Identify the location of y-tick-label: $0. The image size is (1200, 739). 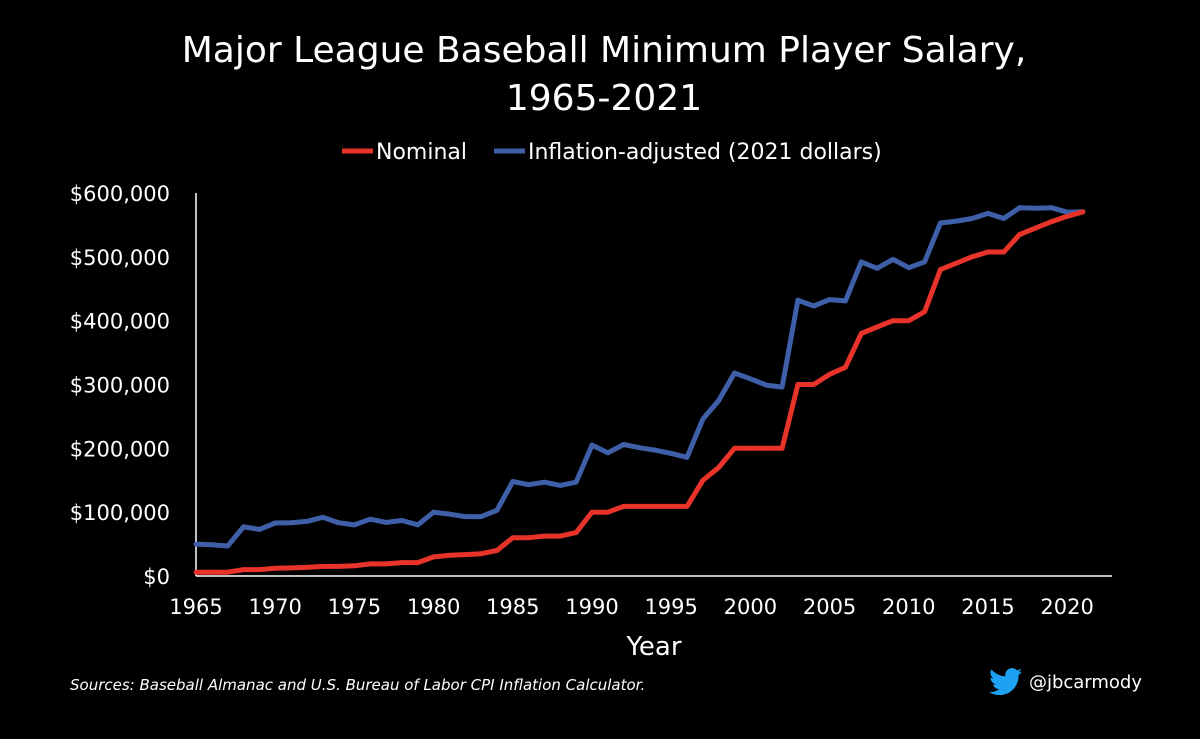
(156, 577).